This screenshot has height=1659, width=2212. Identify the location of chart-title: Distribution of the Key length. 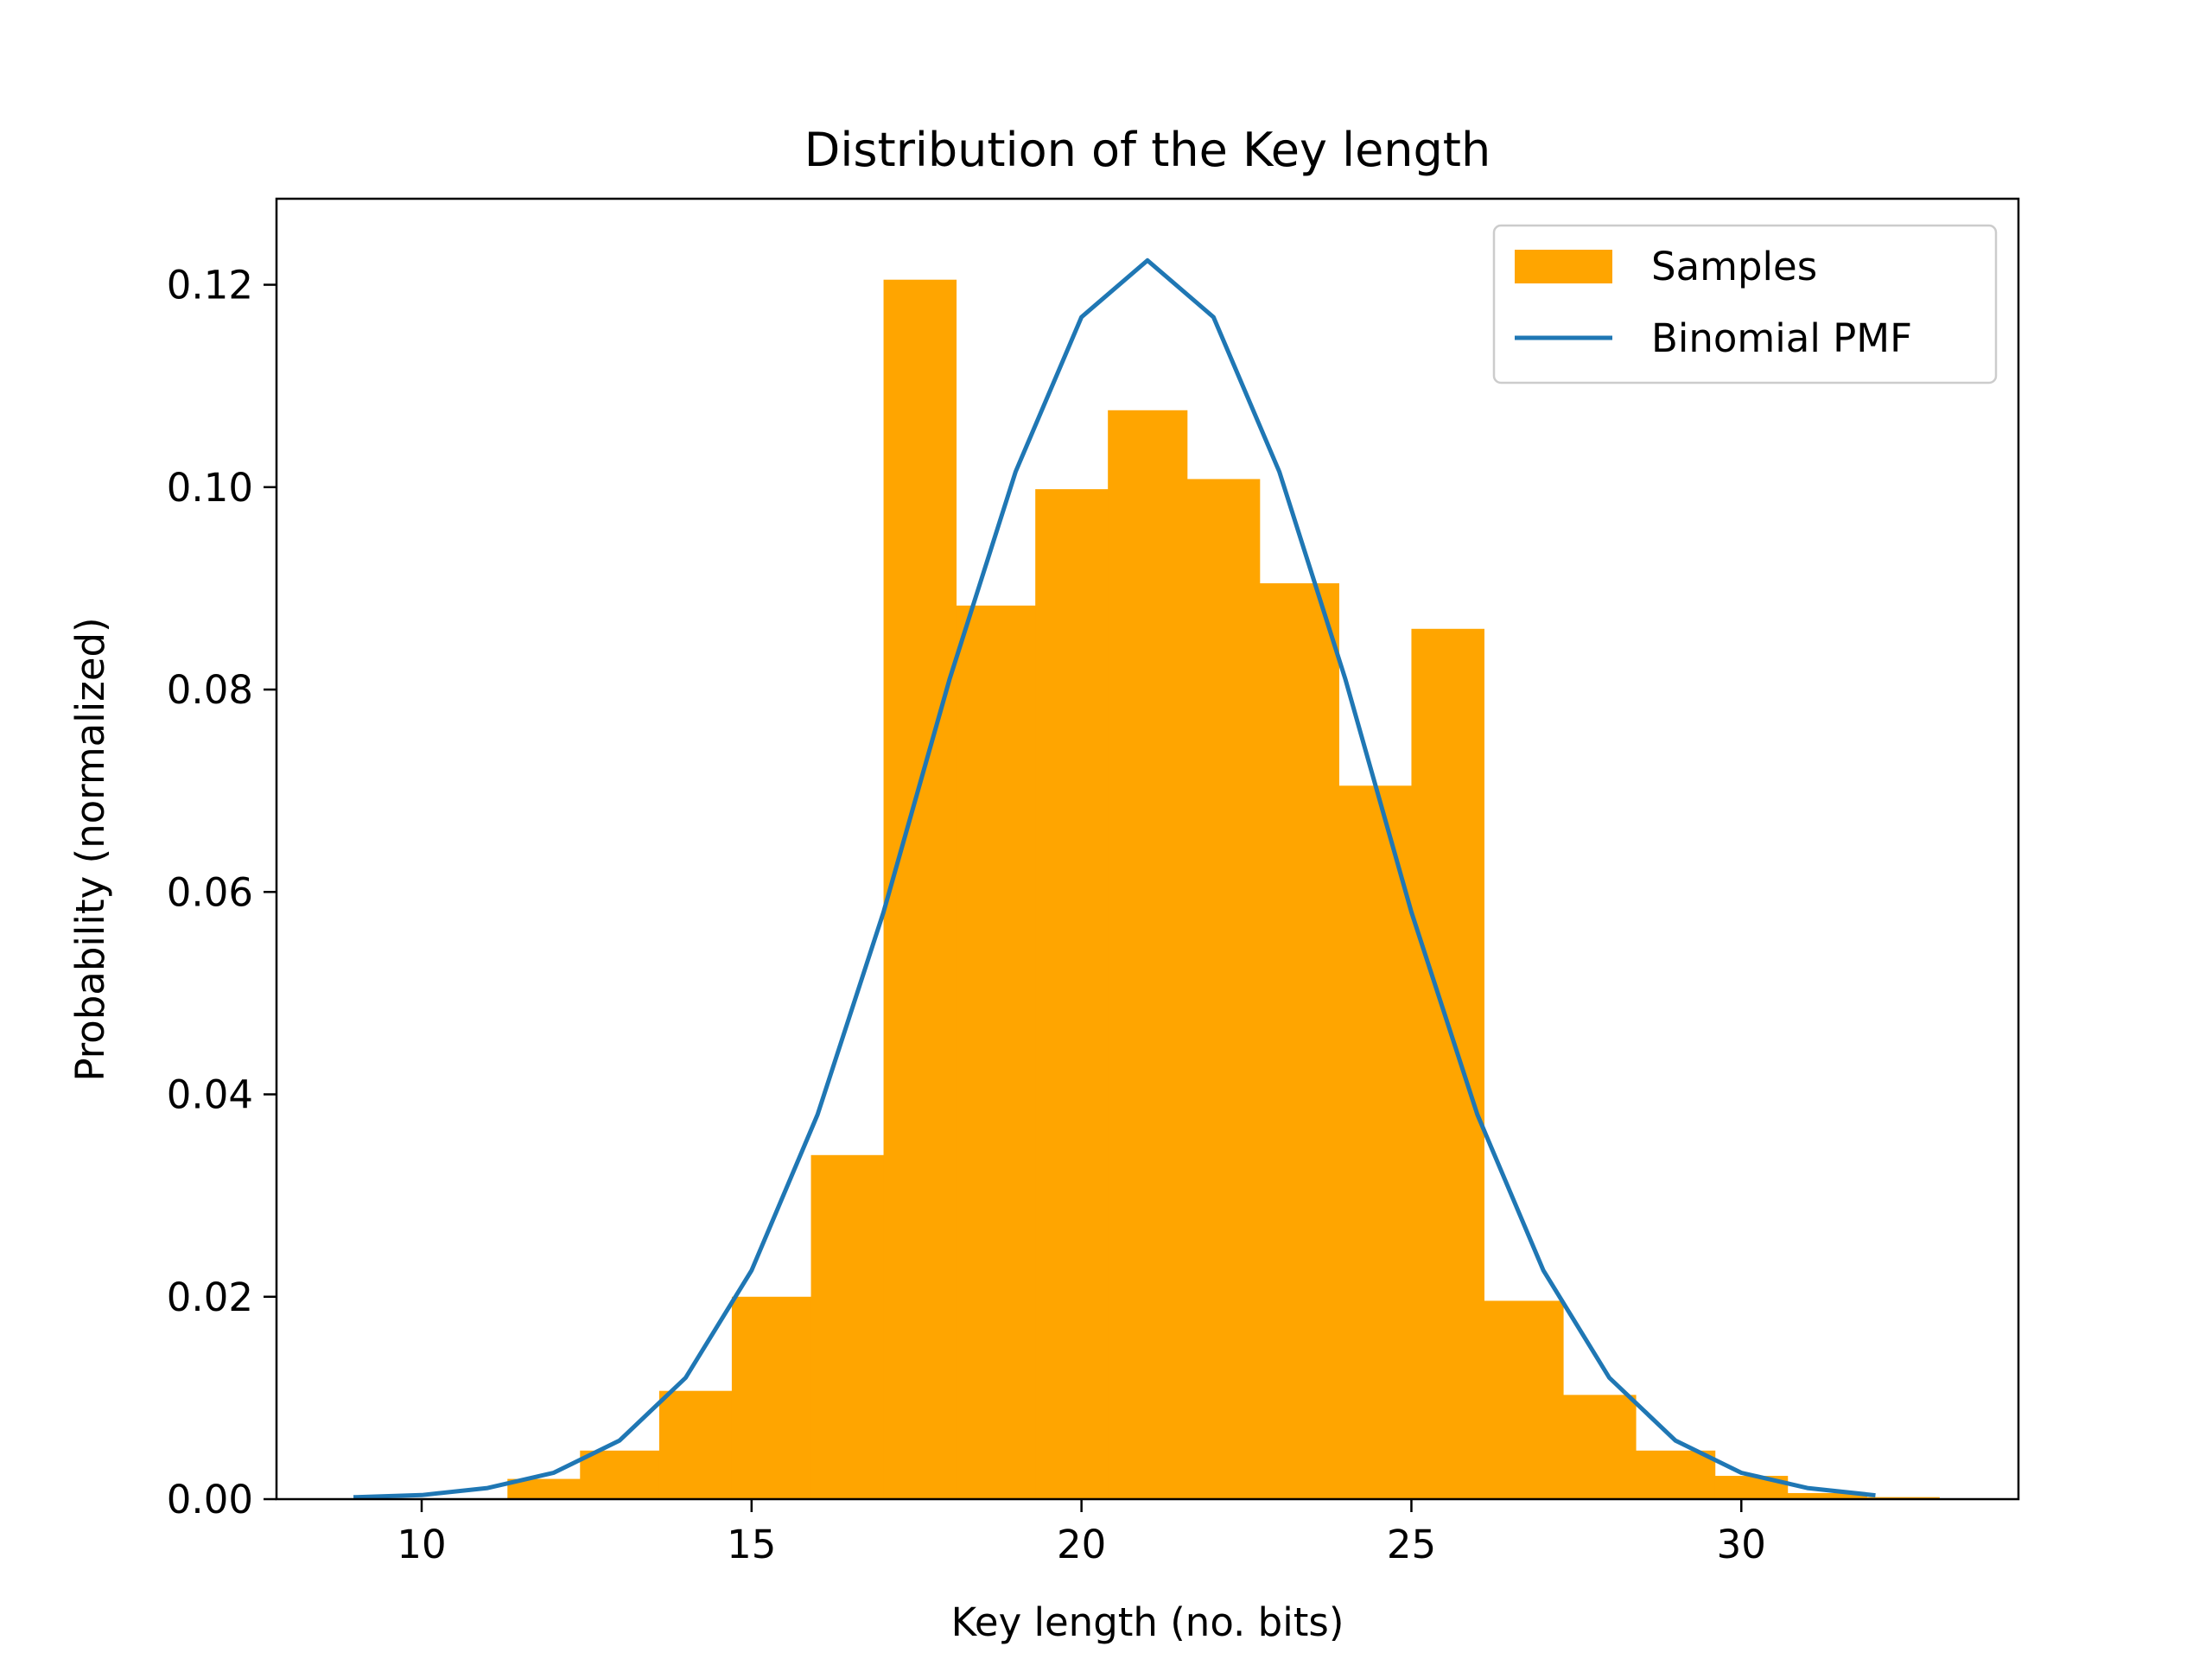
(1147, 150).